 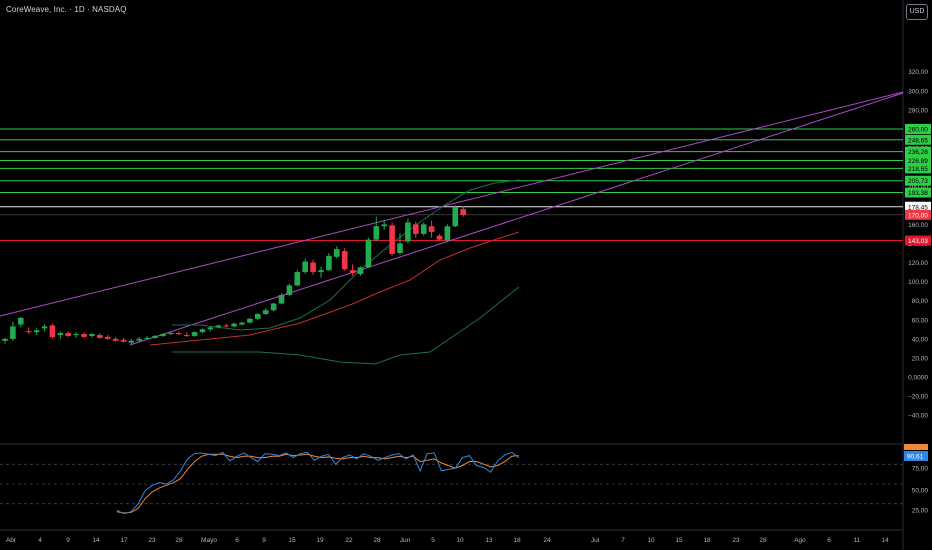 What do you see at coordinates (920, 511) in the screenshot?
I see `osc-y-tick-label: 25,00` at bounding box center [920, 511].